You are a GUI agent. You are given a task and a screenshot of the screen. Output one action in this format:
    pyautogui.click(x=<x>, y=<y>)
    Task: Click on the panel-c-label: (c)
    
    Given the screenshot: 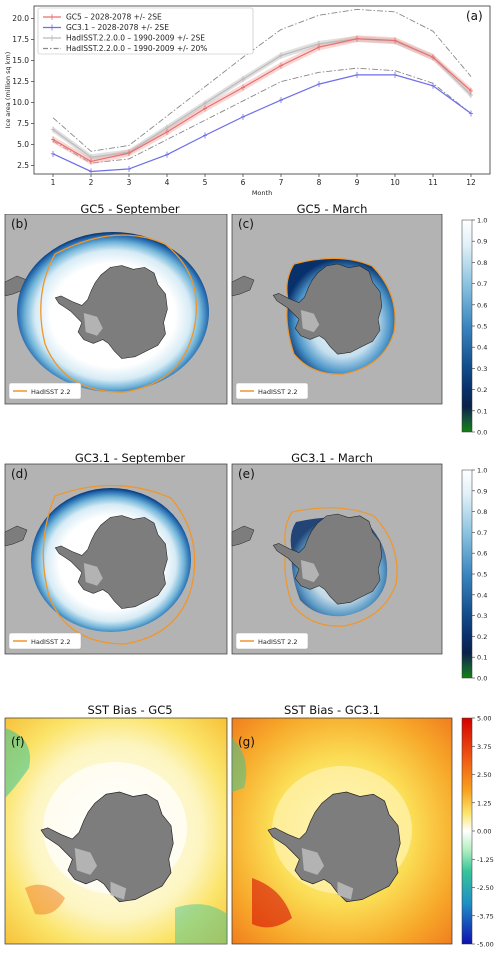 What is the action you would take?
    pyautogui.click(x=246, y=224)
    